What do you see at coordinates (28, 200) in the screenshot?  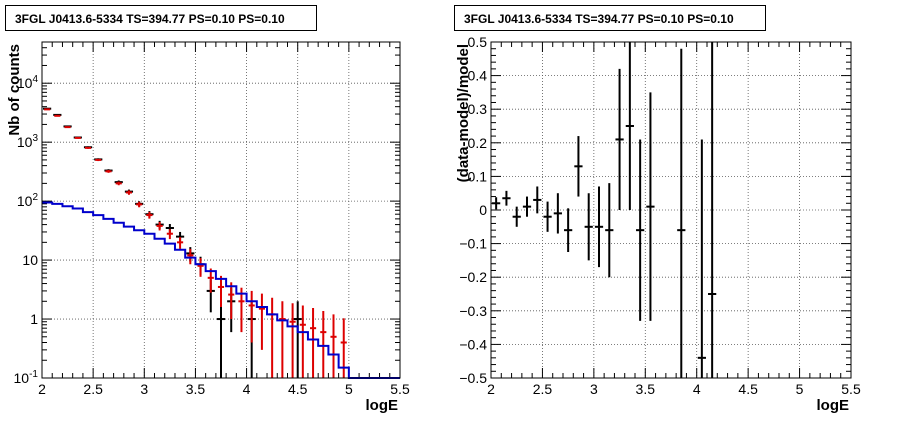 I see `y-tick-label: 10²` at bounding box center [28, 200].